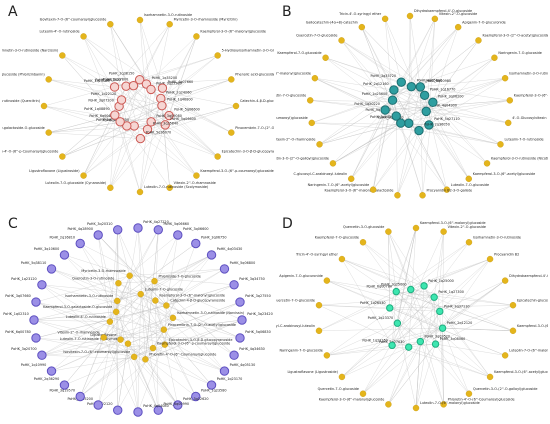  Describe the element at coordinates (519, 53) in the screenshot. I see `node-label: Naringenin-7-O-glucoside` at that location.